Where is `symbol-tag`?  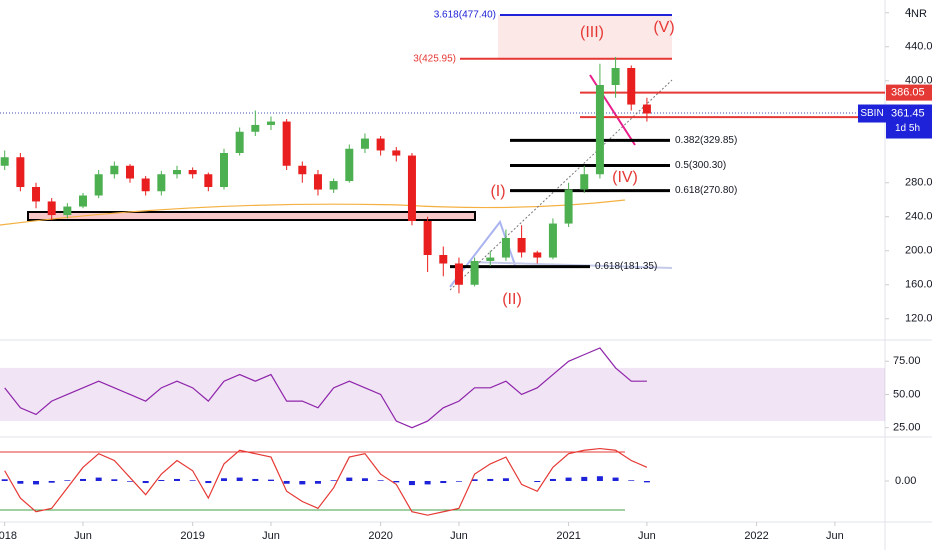 symbol-tag is located at coordinates (872, 113).